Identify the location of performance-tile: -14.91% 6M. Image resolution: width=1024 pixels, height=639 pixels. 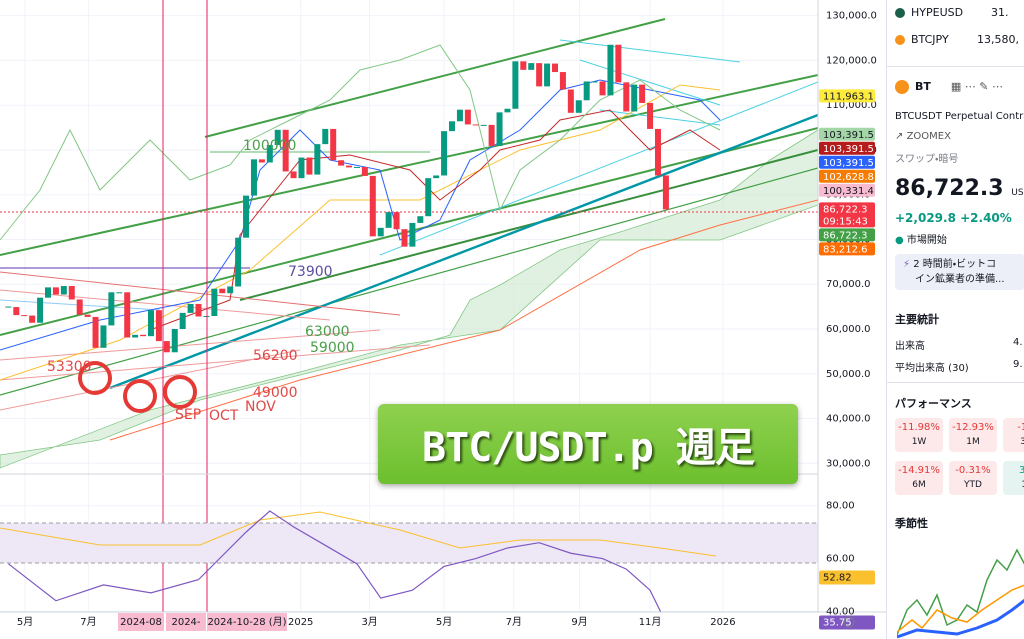
(919, 478).